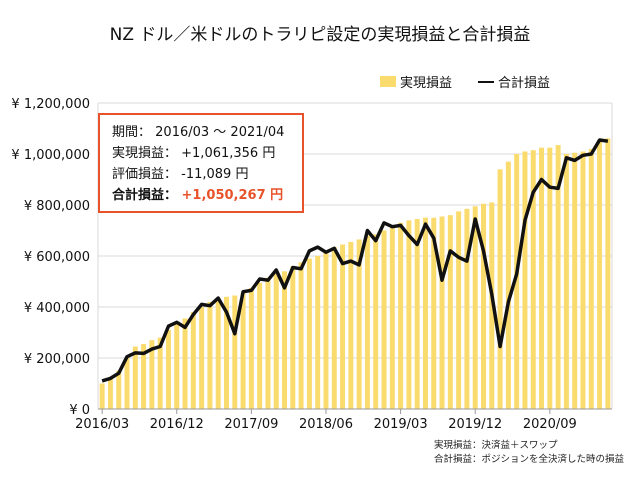 The height and width of the screenshot is (480, 640). What do you see at coordinates (145, 174) in the screenshot?
I see `unrealized-label: 評価損益：` at bounding box center [145, 174].